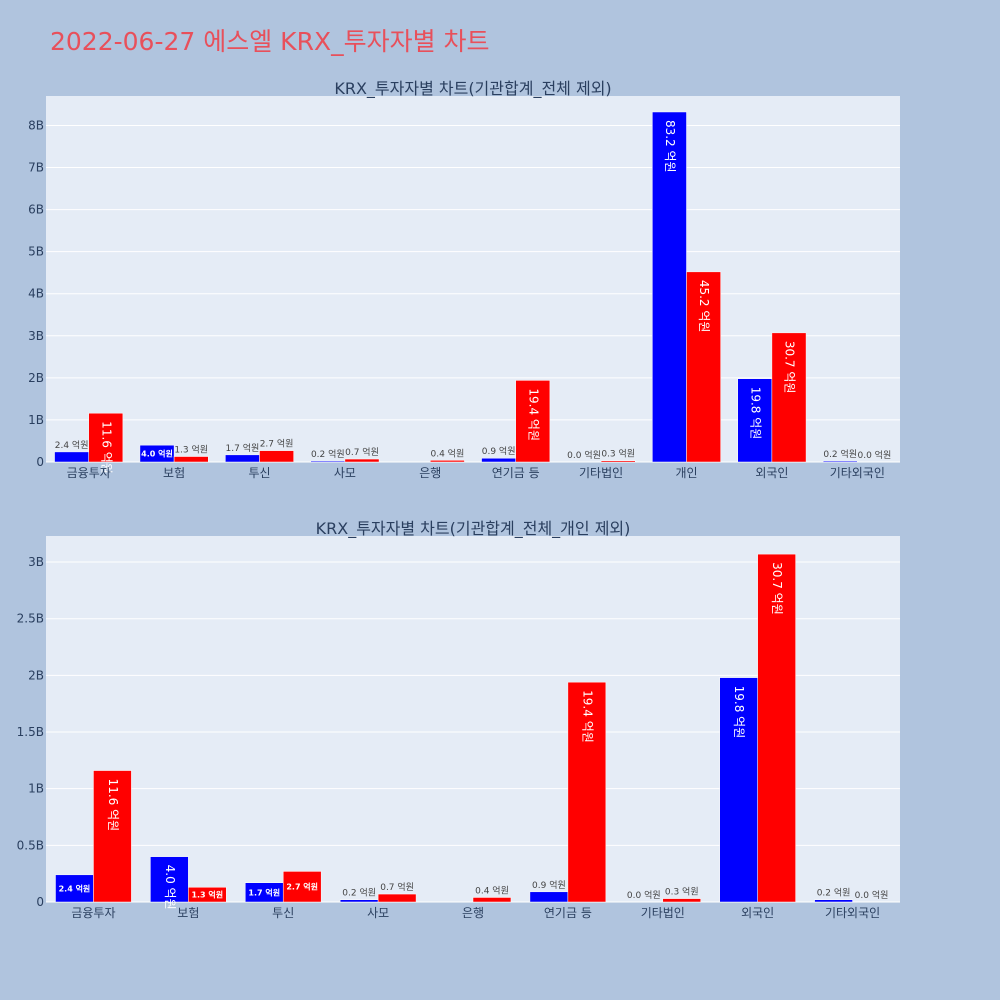  What do you see at coordinates (36, 294) in the screenshot?
I see `y-tick-label: 4B` at bounding box center [36, 294].